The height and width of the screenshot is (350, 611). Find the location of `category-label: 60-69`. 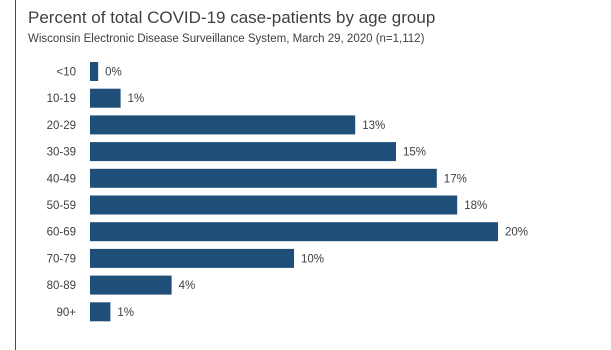

category-label: 60-69 is located at coordinates (61, 233).